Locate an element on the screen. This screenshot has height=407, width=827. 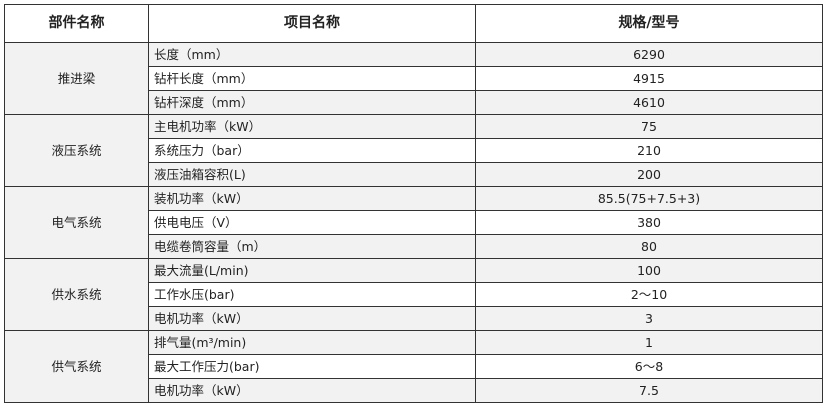
spec-value: 7.5 is located at coordinates (649, 390).